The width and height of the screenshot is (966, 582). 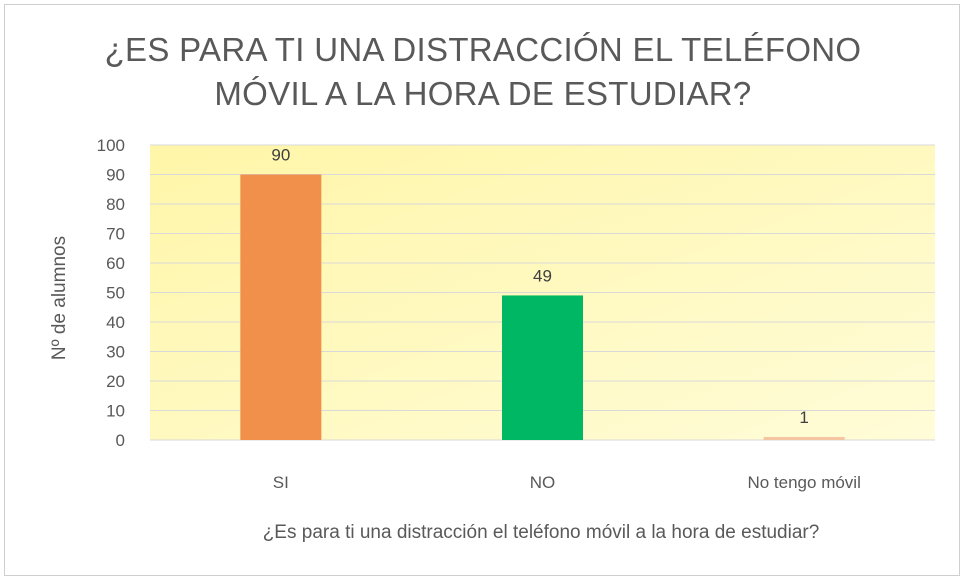 I want to click on y-tick-label-100: 100, so click(x=111, y=145).